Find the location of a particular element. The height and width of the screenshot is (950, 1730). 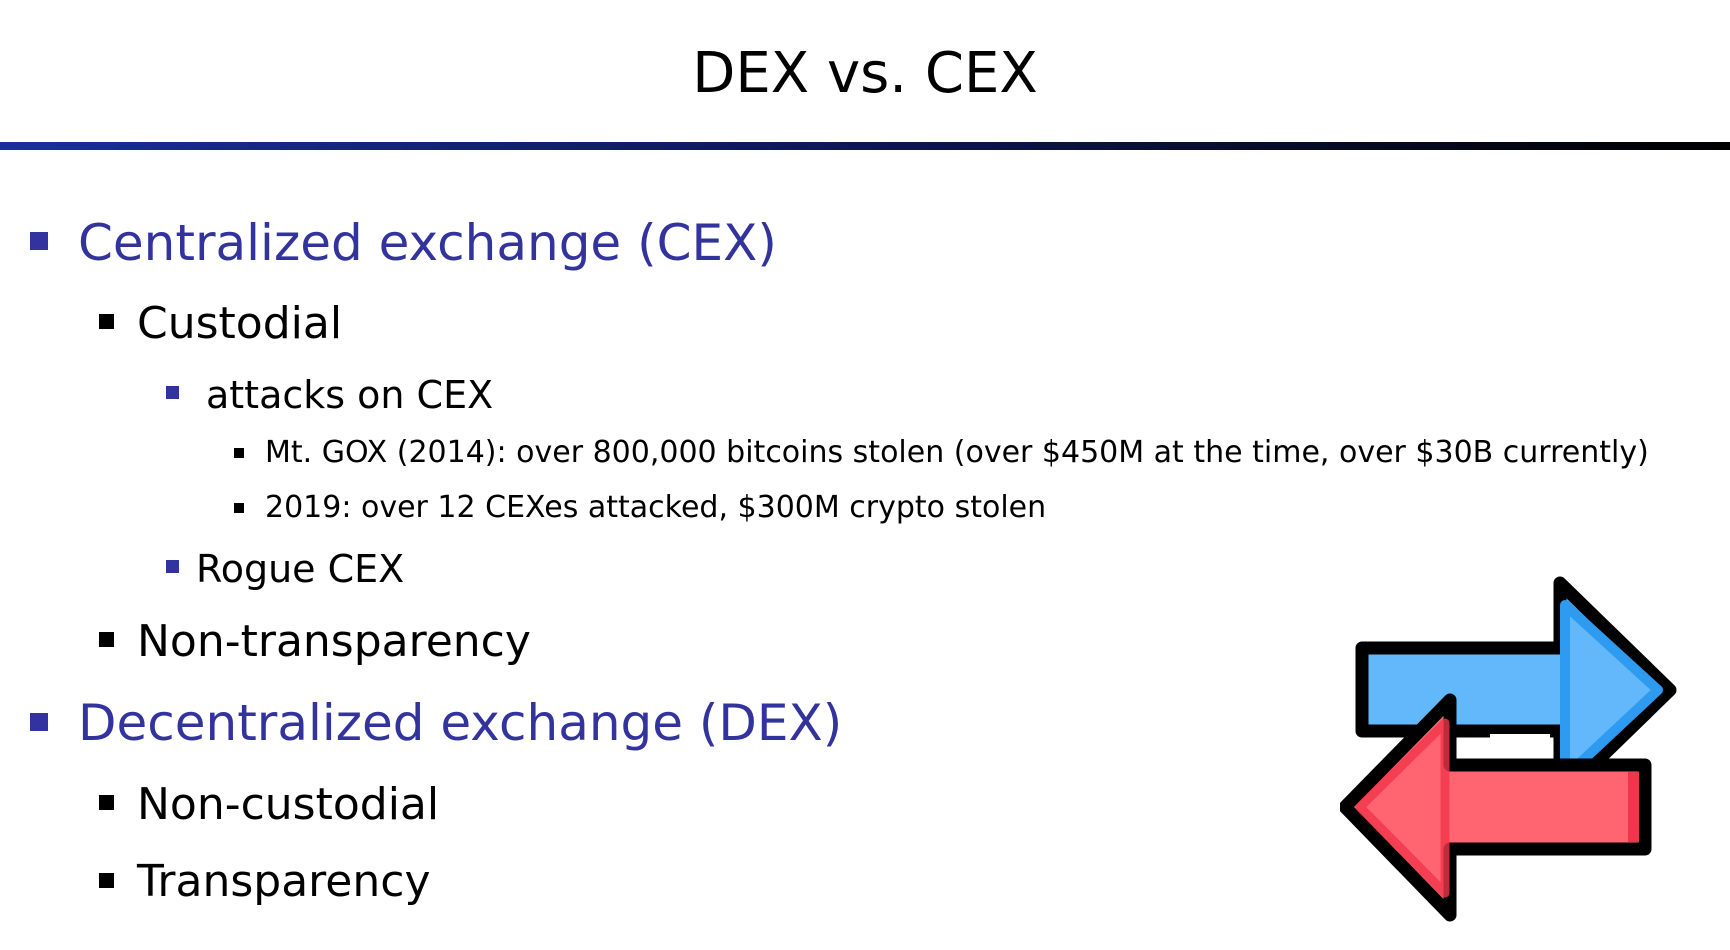

bullet-non-transparency-text: Non-transparency is located at coordinates (334, 641).